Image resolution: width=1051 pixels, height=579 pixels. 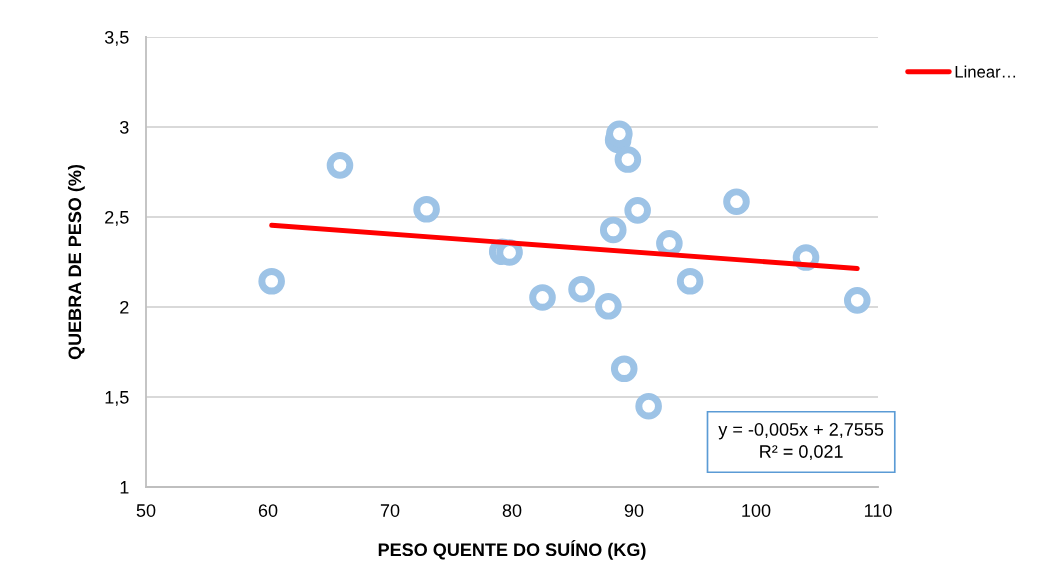 What do you see at coordinates (634, 510) in the screenshot?
I see `x-tick-label: 90` at bounding box center [634, 510].